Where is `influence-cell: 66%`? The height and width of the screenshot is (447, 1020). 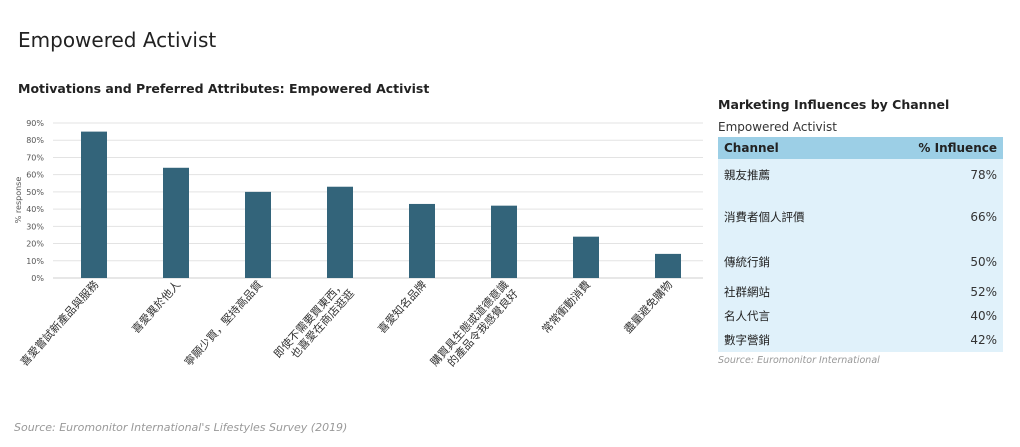 influence-cell: 66% is located at coordinates (932, 216).